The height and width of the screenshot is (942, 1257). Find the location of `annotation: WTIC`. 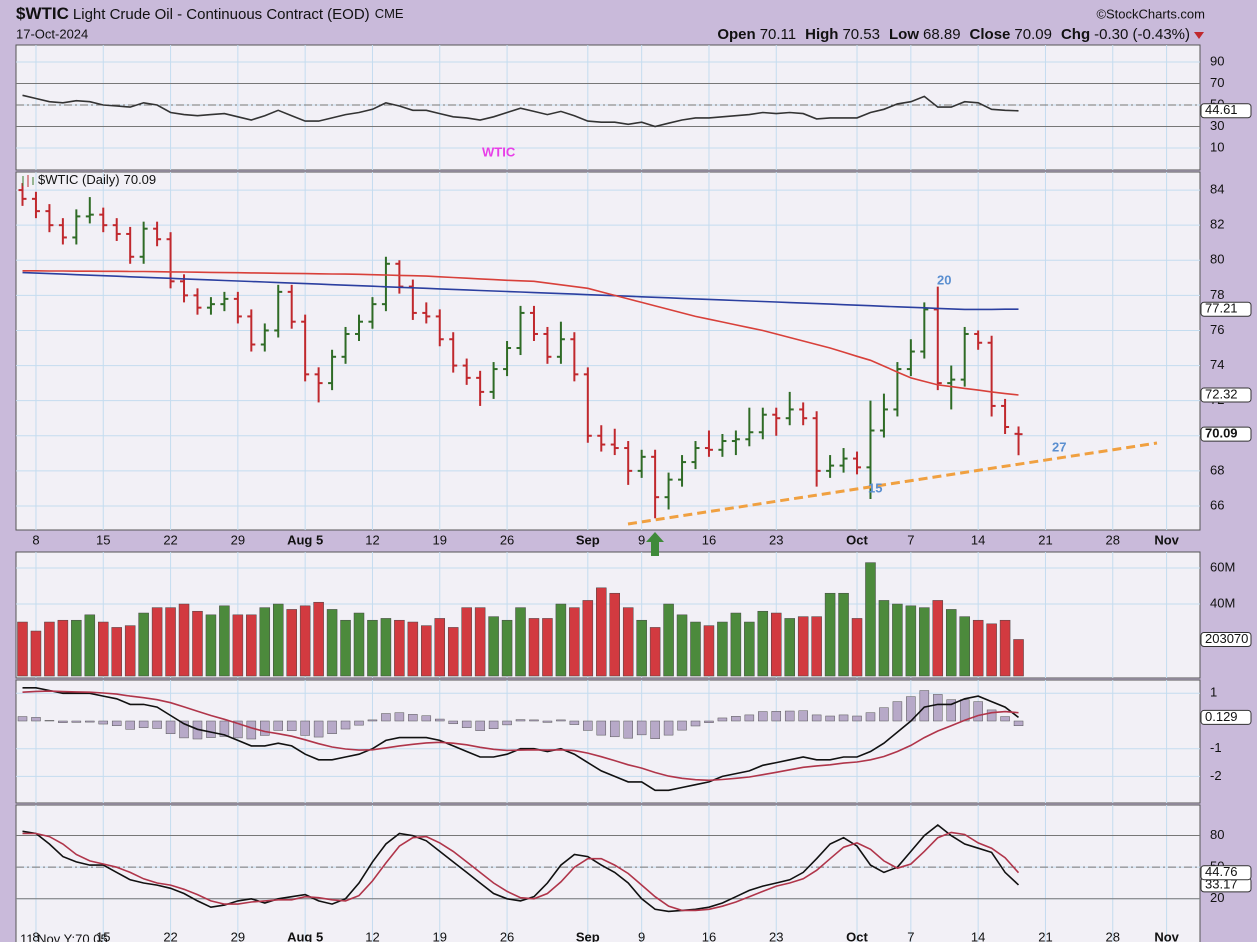

annotation: WTIC is located at coordinates (499, 151).